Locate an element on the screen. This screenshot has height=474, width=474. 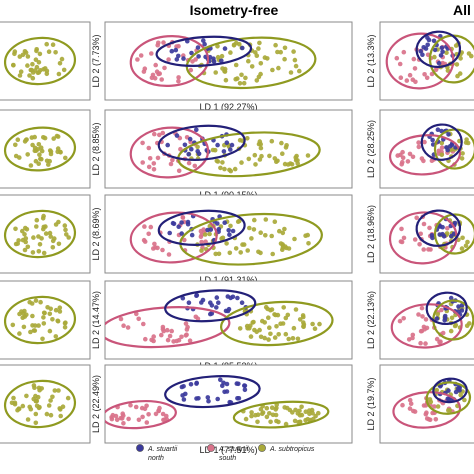
legend-item-north: A. stuartii north is located at coordinates (157, 453).